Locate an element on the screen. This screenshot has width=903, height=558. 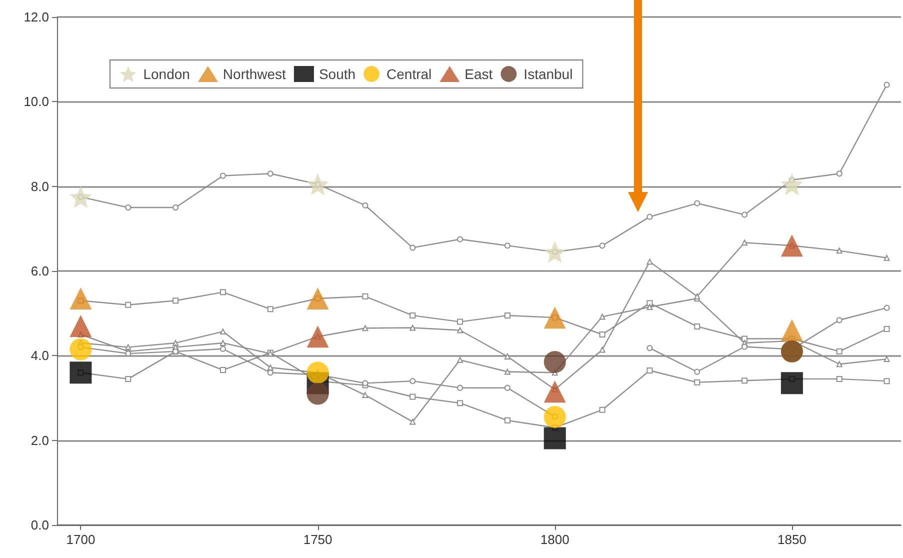
legend-label: East is located at coordinates (478, 74).